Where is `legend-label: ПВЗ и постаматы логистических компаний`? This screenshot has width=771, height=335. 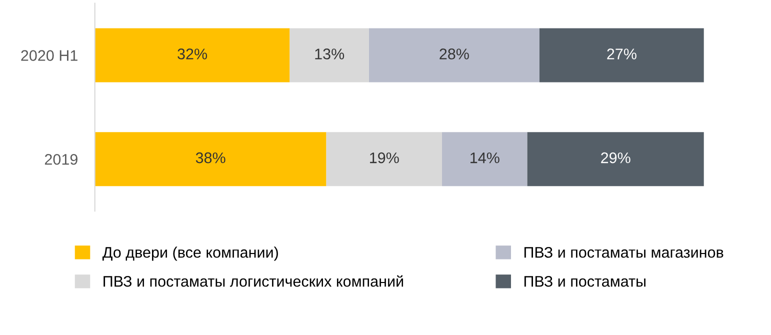 legend-label: ПВЗ и постаматы логистических компаний is located at coordinates (254, 281).